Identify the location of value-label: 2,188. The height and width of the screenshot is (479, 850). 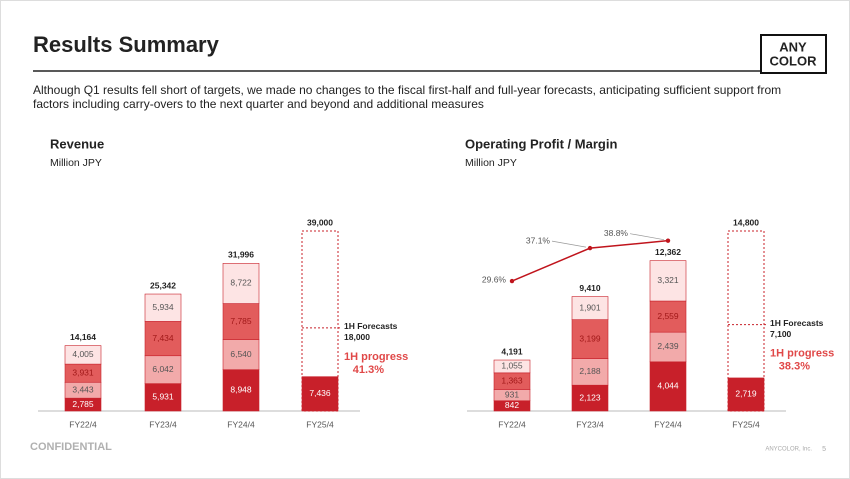
(590, 371).